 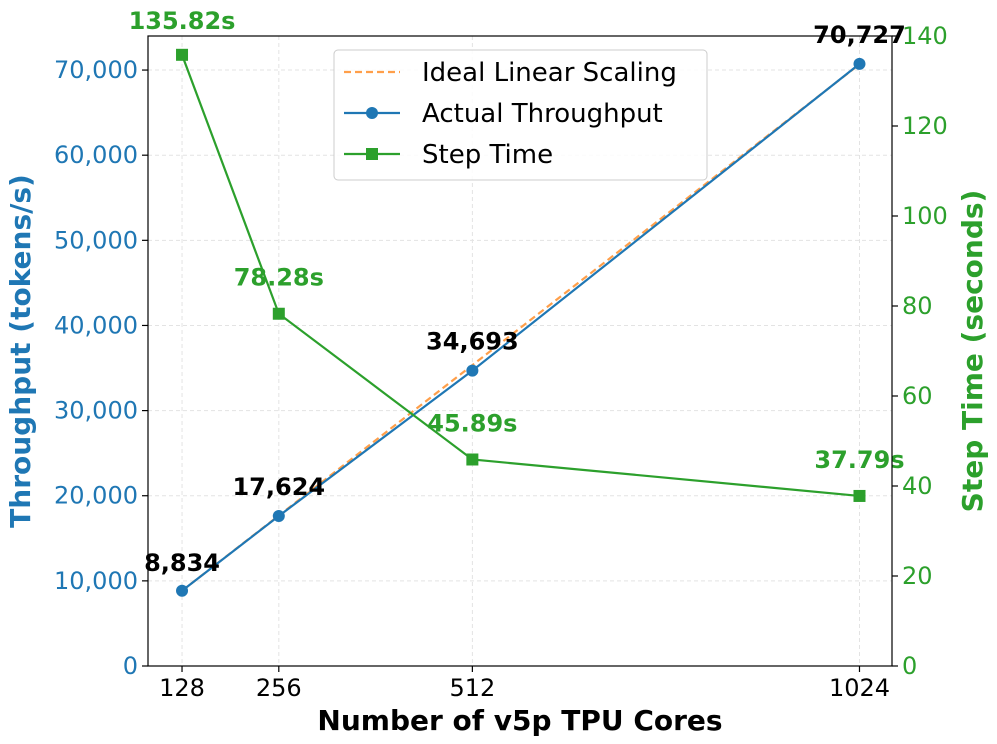 I want to click on right-y-tick-label: 120, so click(x=925, y=126).